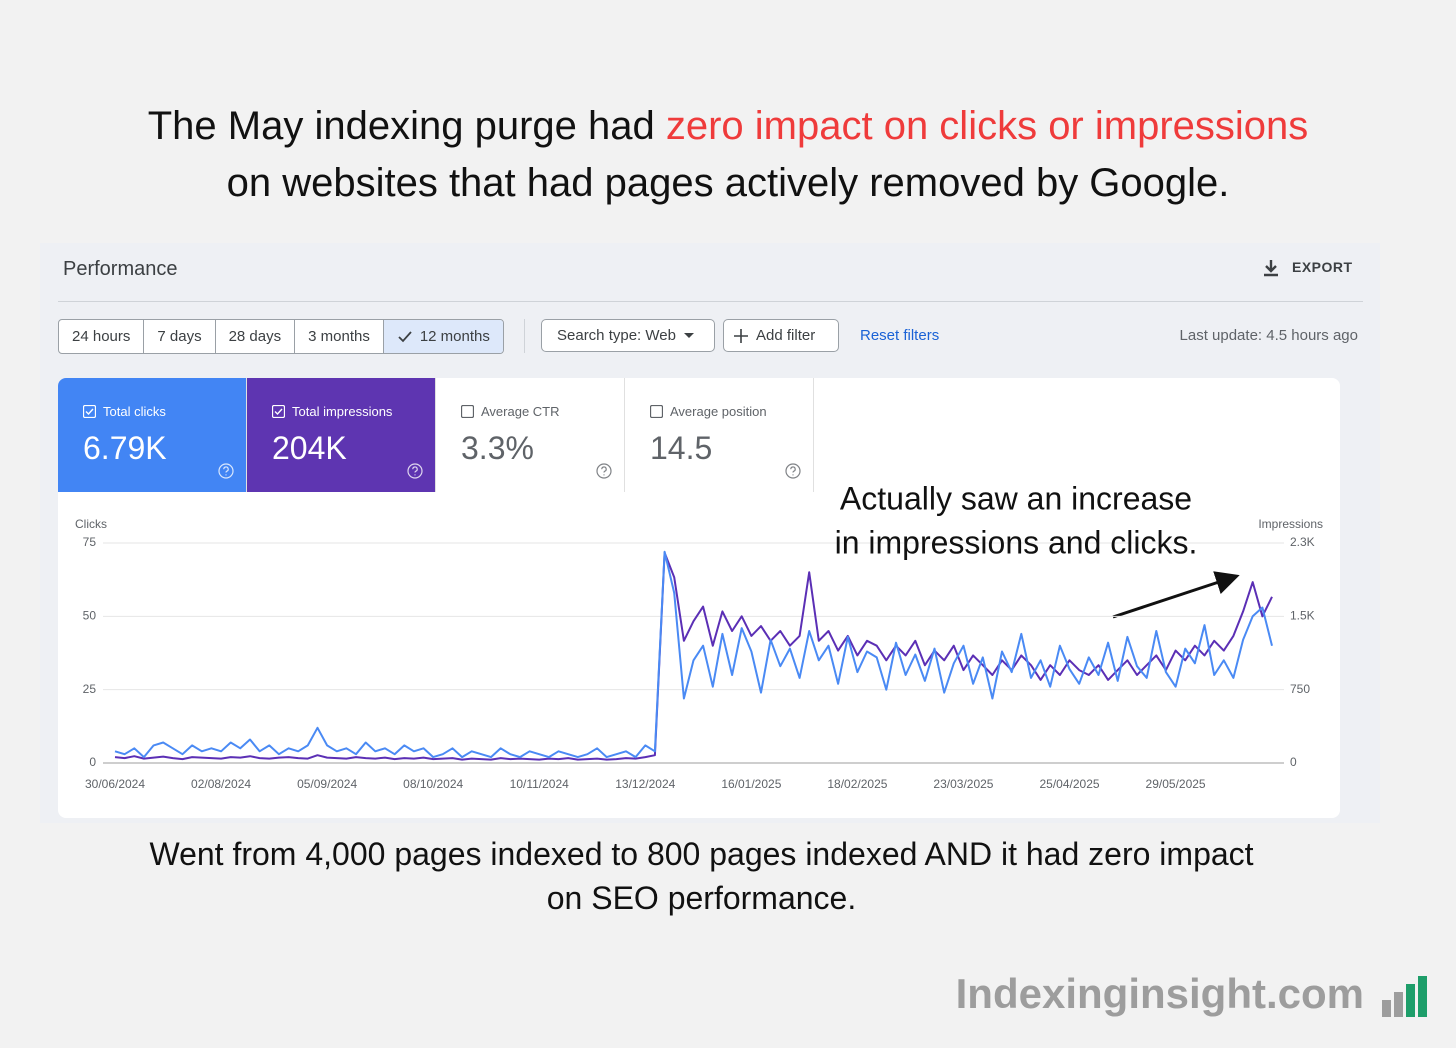 This screenshot has width=1456, height=1048. I want to click on headline-text: The May indexing purge had, so click(406, 126).